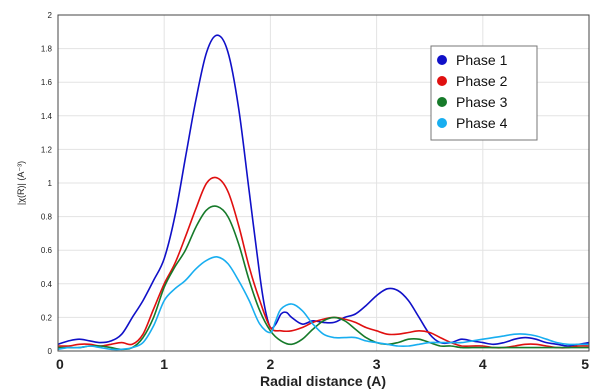  I want to click on y-tick-label: 2, so click(50, 15).